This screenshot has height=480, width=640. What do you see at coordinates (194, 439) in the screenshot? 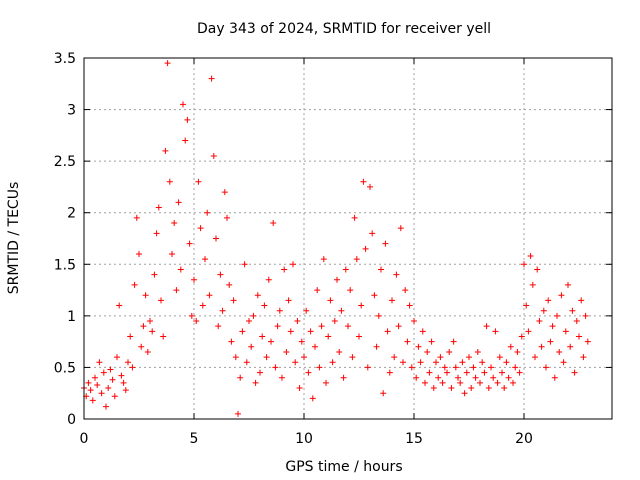
I see `x-tick-label: 5` at bounding box center [194, 439].